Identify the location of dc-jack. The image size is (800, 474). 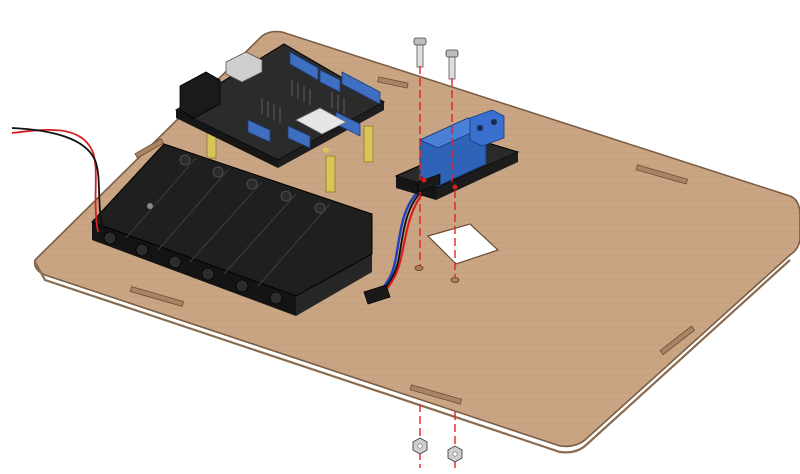
(200, 95).